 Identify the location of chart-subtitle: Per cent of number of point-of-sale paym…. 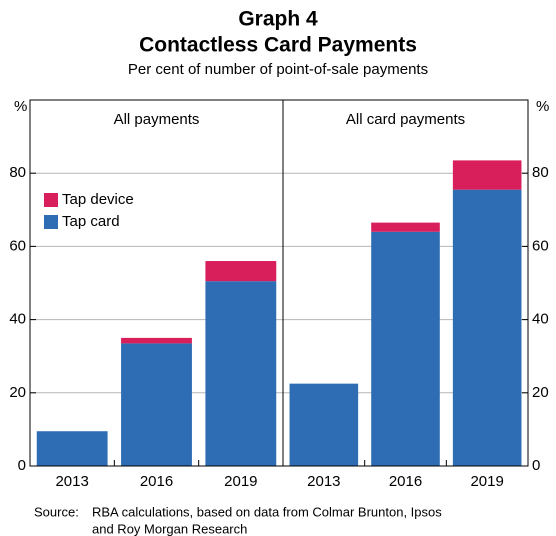
(278, 69).